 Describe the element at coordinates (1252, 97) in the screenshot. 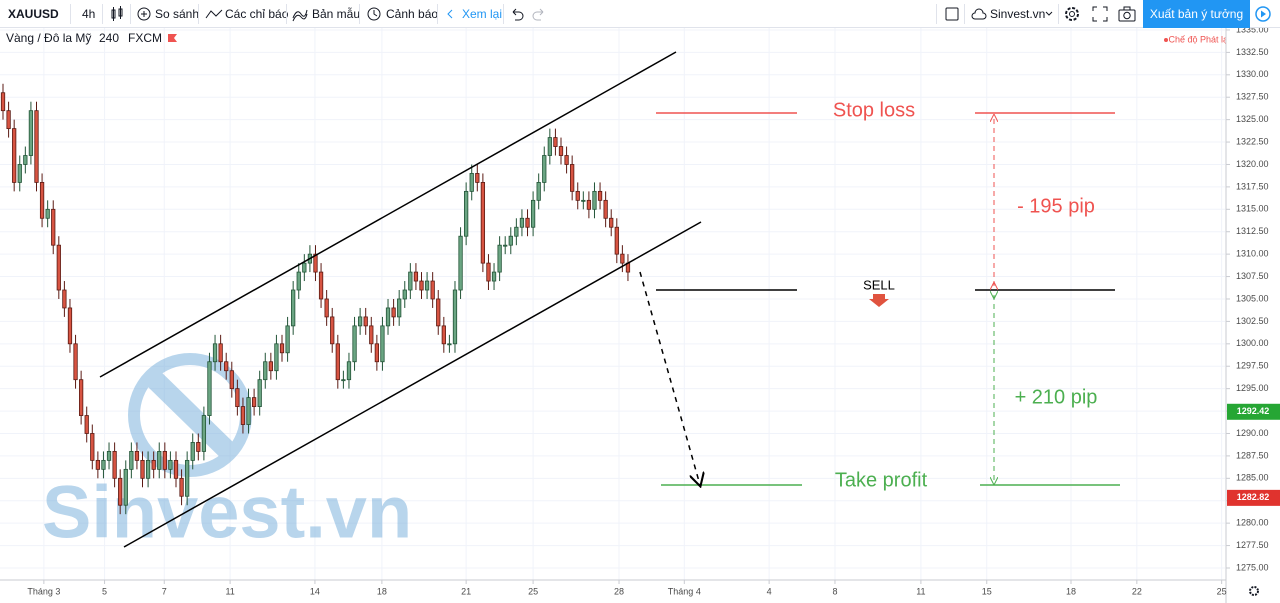

I see `y-tick-label: 1327.50` at that location.